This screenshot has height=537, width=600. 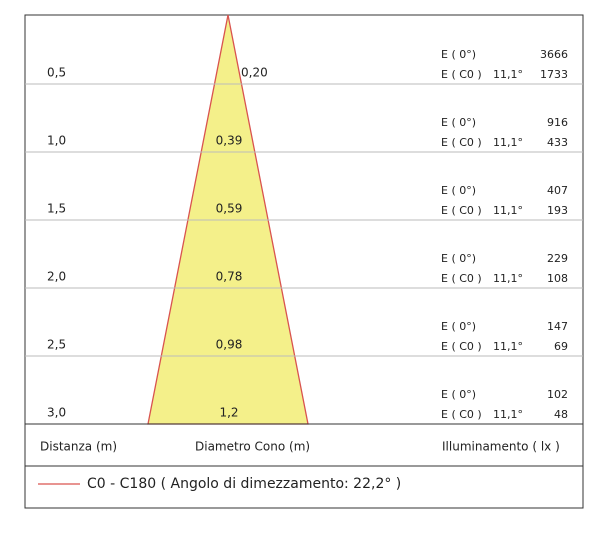 I want to click on distance: 3,0, so click(x=56, y=413).